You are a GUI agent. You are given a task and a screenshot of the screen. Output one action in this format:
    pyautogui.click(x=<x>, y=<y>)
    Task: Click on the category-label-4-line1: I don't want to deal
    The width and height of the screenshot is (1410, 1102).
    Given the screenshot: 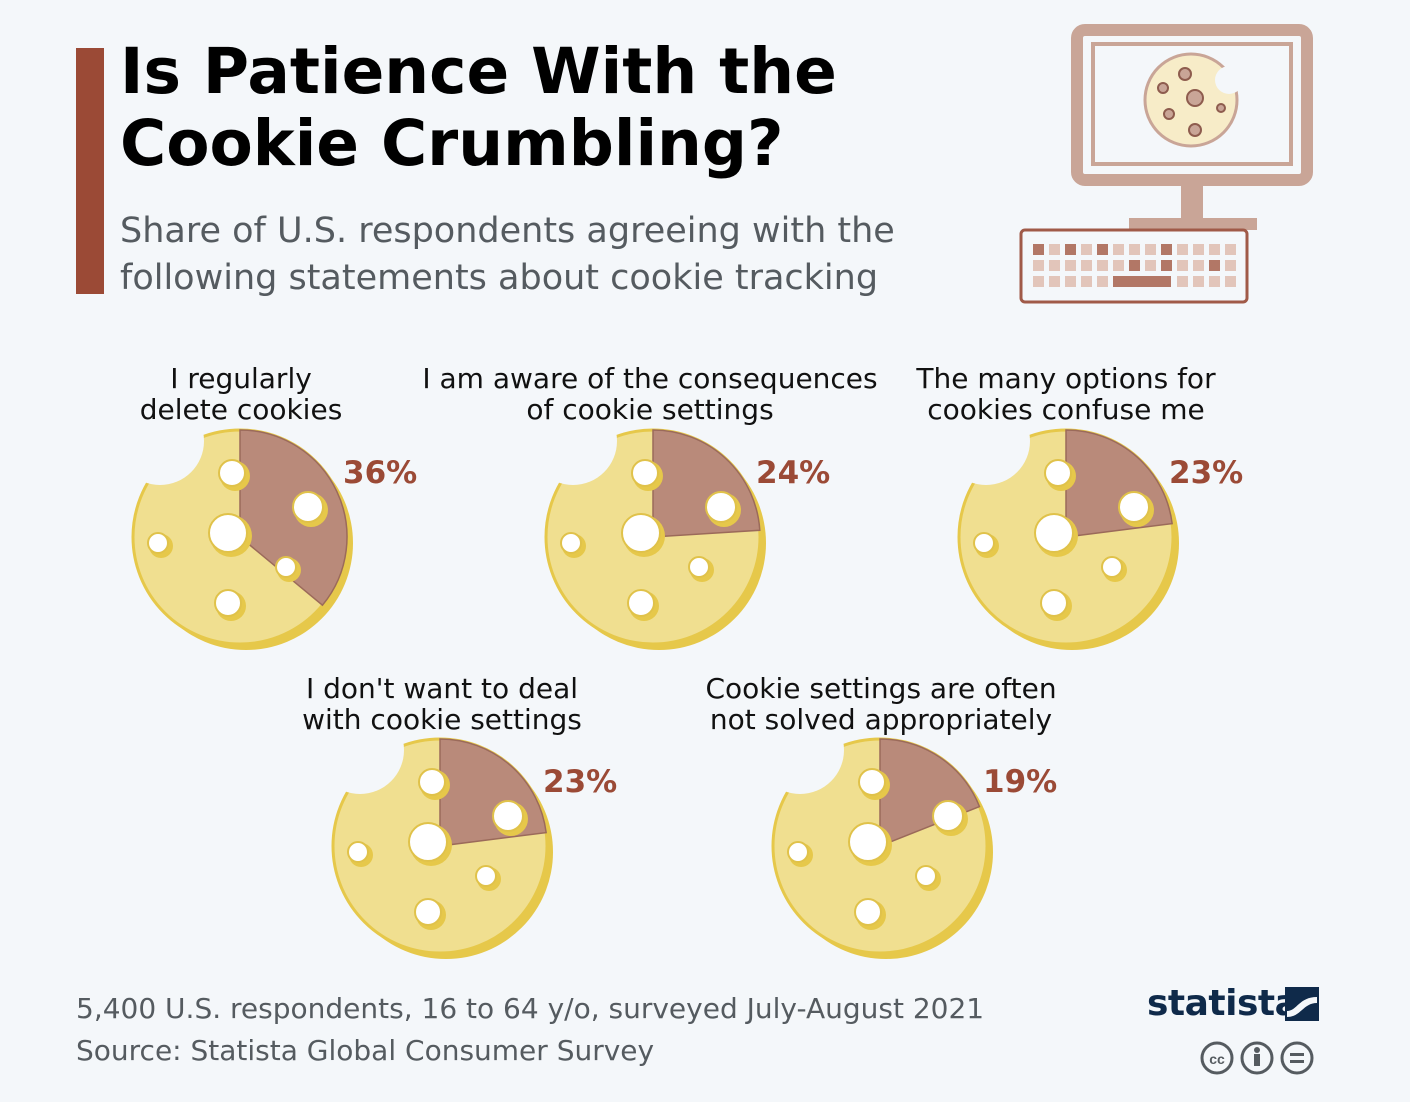 What is the action you would take?
    pyautogui.click(x=442, y=688)
    